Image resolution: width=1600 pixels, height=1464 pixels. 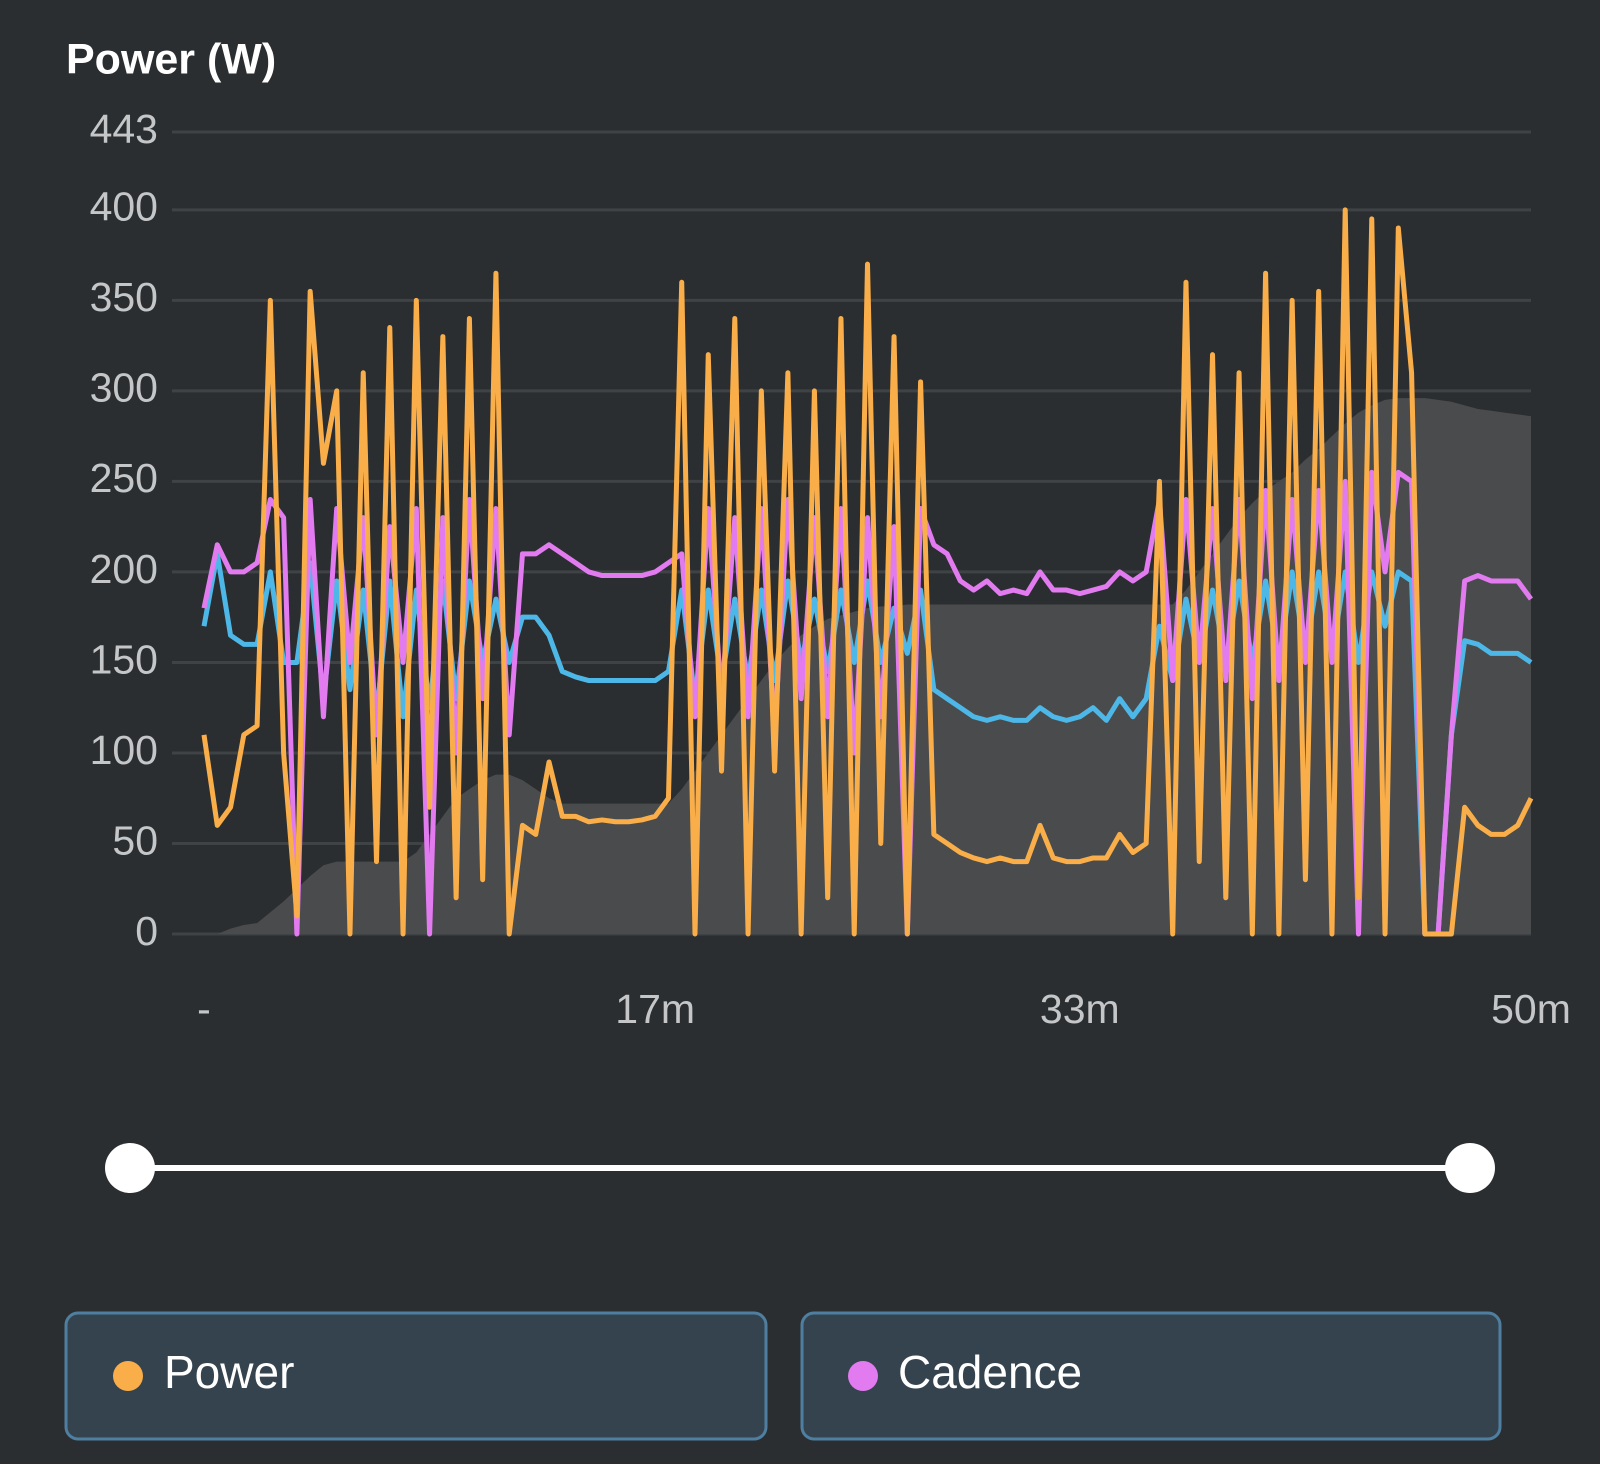 I want to click on y-tick-label: 400, so click(x=124, y=207).